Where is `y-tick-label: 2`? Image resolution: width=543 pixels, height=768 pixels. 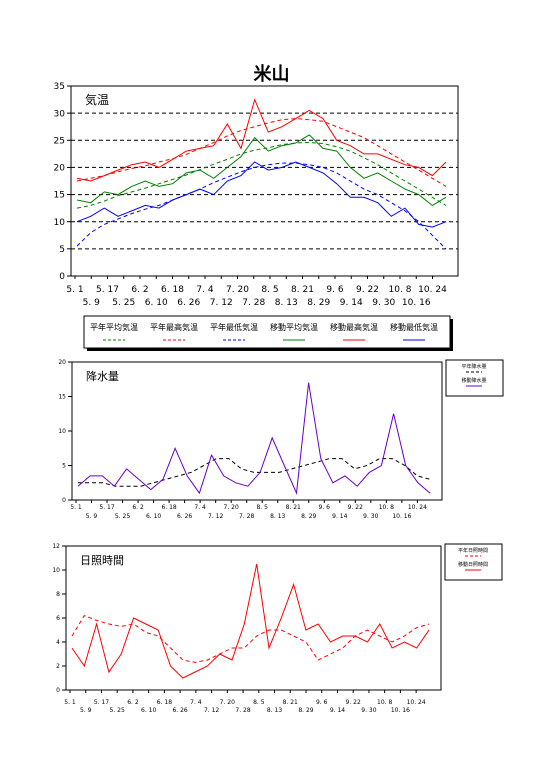
y-tick-label: 2 is located at coordinates (58, 666).